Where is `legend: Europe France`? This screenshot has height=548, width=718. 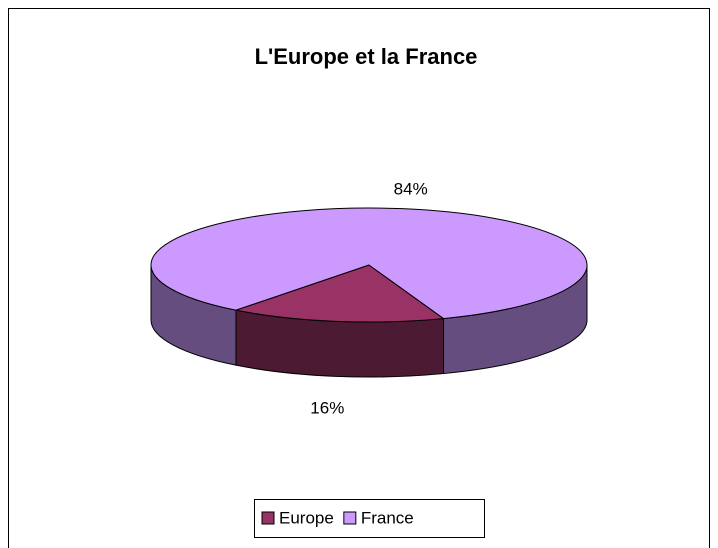 legend: Europe France is located at coordinates (369, 518).